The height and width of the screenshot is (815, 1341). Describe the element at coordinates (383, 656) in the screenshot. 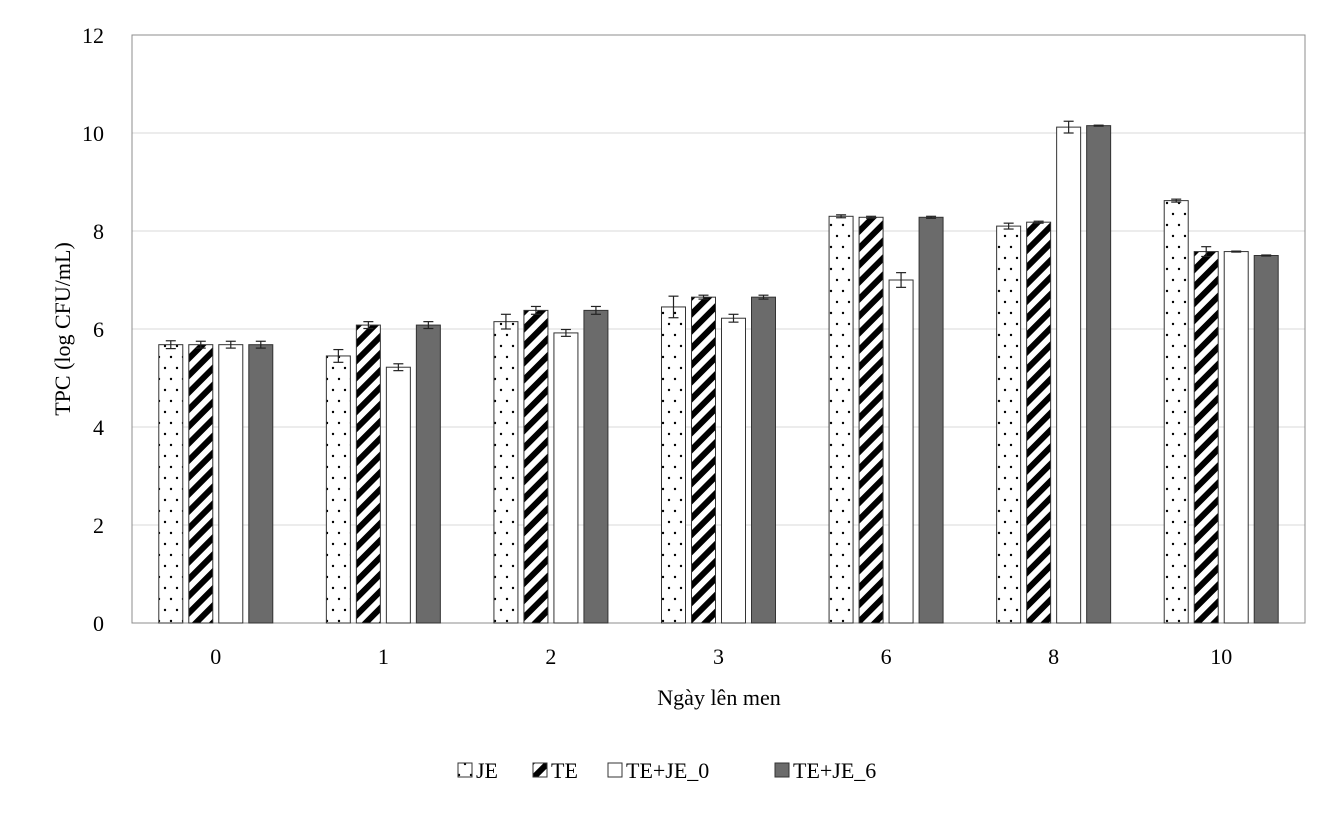

I see `x-tick-label: 1` at that location.